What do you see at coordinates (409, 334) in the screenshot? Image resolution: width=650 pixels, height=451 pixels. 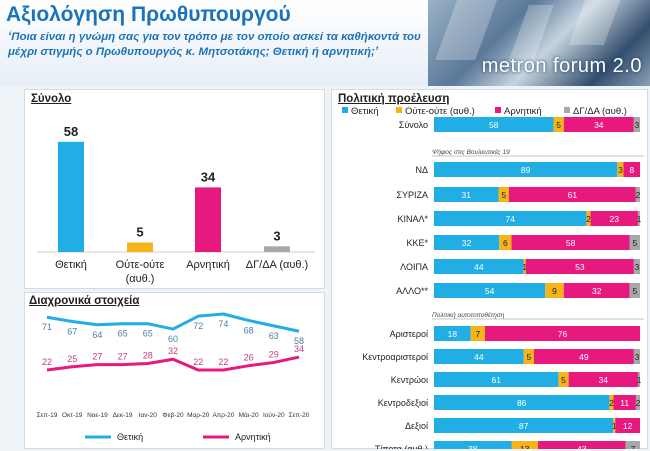 I see `row-label: Αριστεροί` at bounding box center [409, 334].